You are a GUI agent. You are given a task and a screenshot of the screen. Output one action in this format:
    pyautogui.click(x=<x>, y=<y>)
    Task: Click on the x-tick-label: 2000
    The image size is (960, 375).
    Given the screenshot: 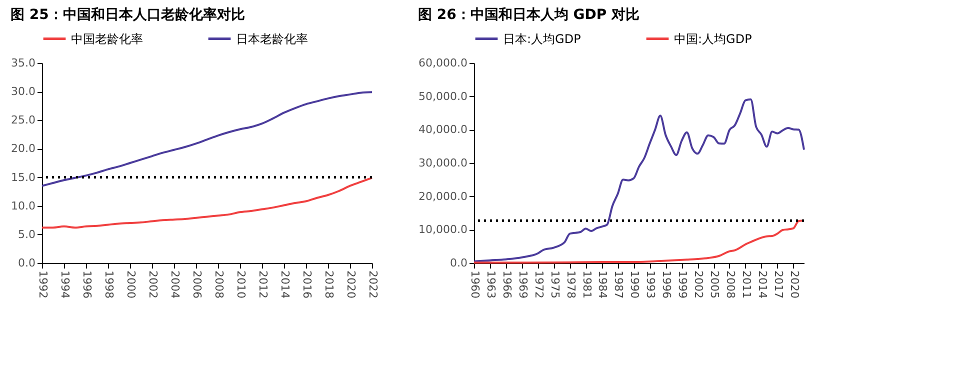 What is the action you would take?
    pyautogui.click(x=131, y=284)
    